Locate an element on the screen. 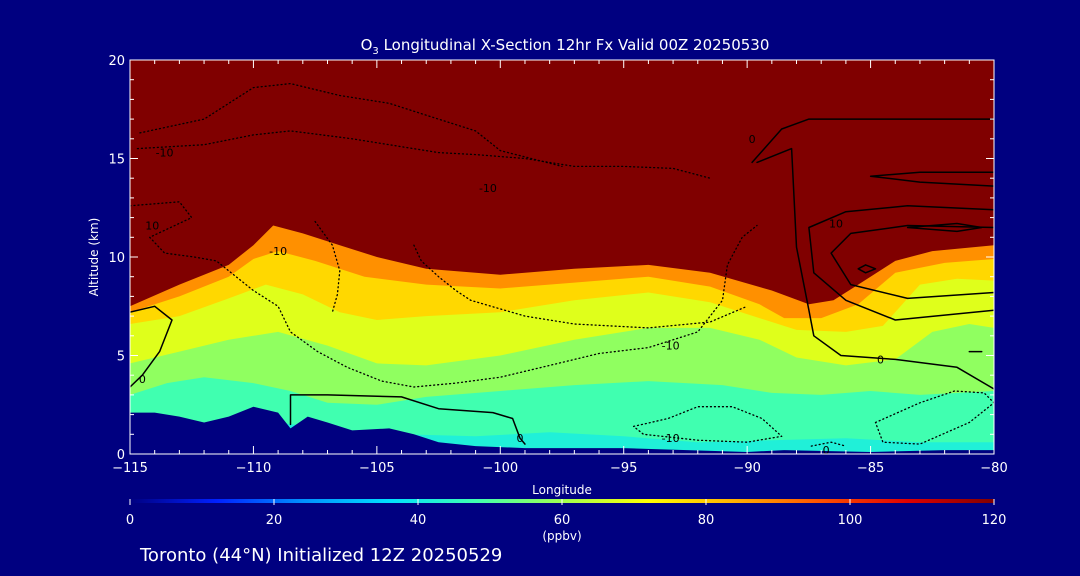  x-tick-label: −80 is located at coordinates (993, 468).